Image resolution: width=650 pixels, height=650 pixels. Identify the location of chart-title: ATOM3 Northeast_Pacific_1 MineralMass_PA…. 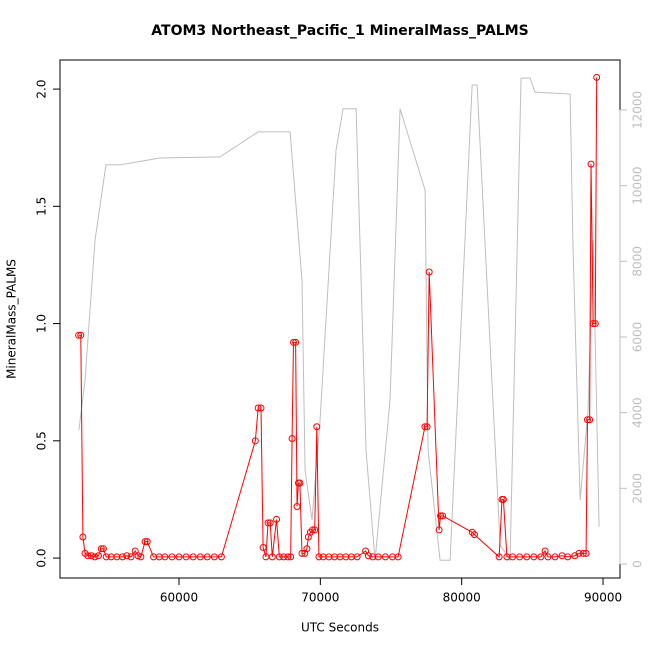
(339, 31).